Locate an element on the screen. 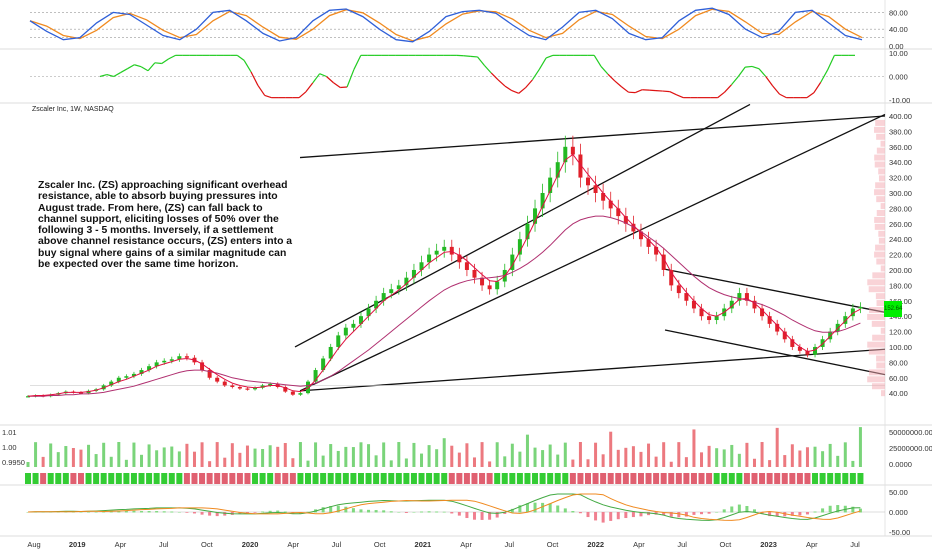 The width and height of the screenshot is (932, 550). x-tick-label: Jul is located at coordinates (855, 544).